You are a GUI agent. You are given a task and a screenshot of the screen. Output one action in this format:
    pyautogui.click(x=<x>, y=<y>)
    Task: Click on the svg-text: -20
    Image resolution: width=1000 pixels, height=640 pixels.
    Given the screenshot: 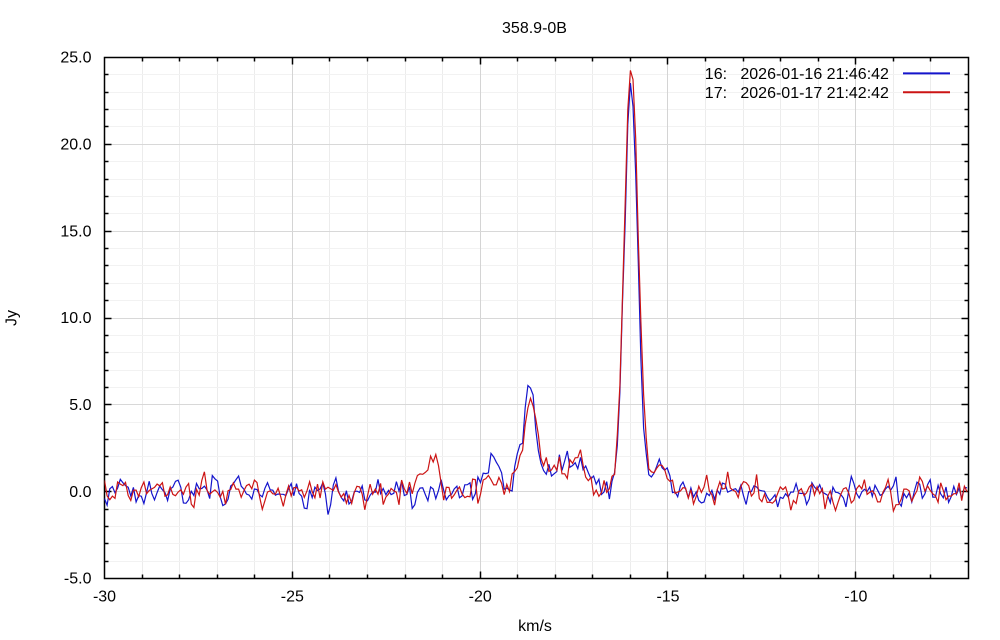 What is the action you would take?
    pyautogui.click(x=480, y=597)
    